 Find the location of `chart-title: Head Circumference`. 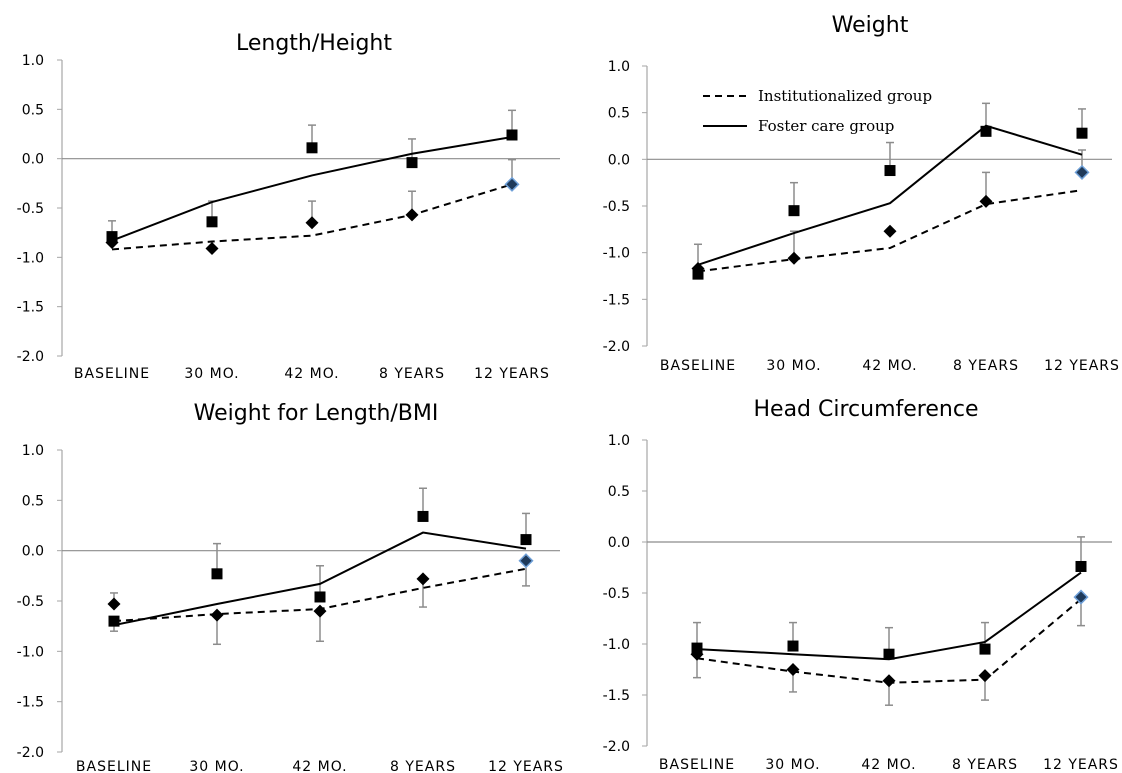

chart-title: Head Circumference is located at coordinates (866, 409).